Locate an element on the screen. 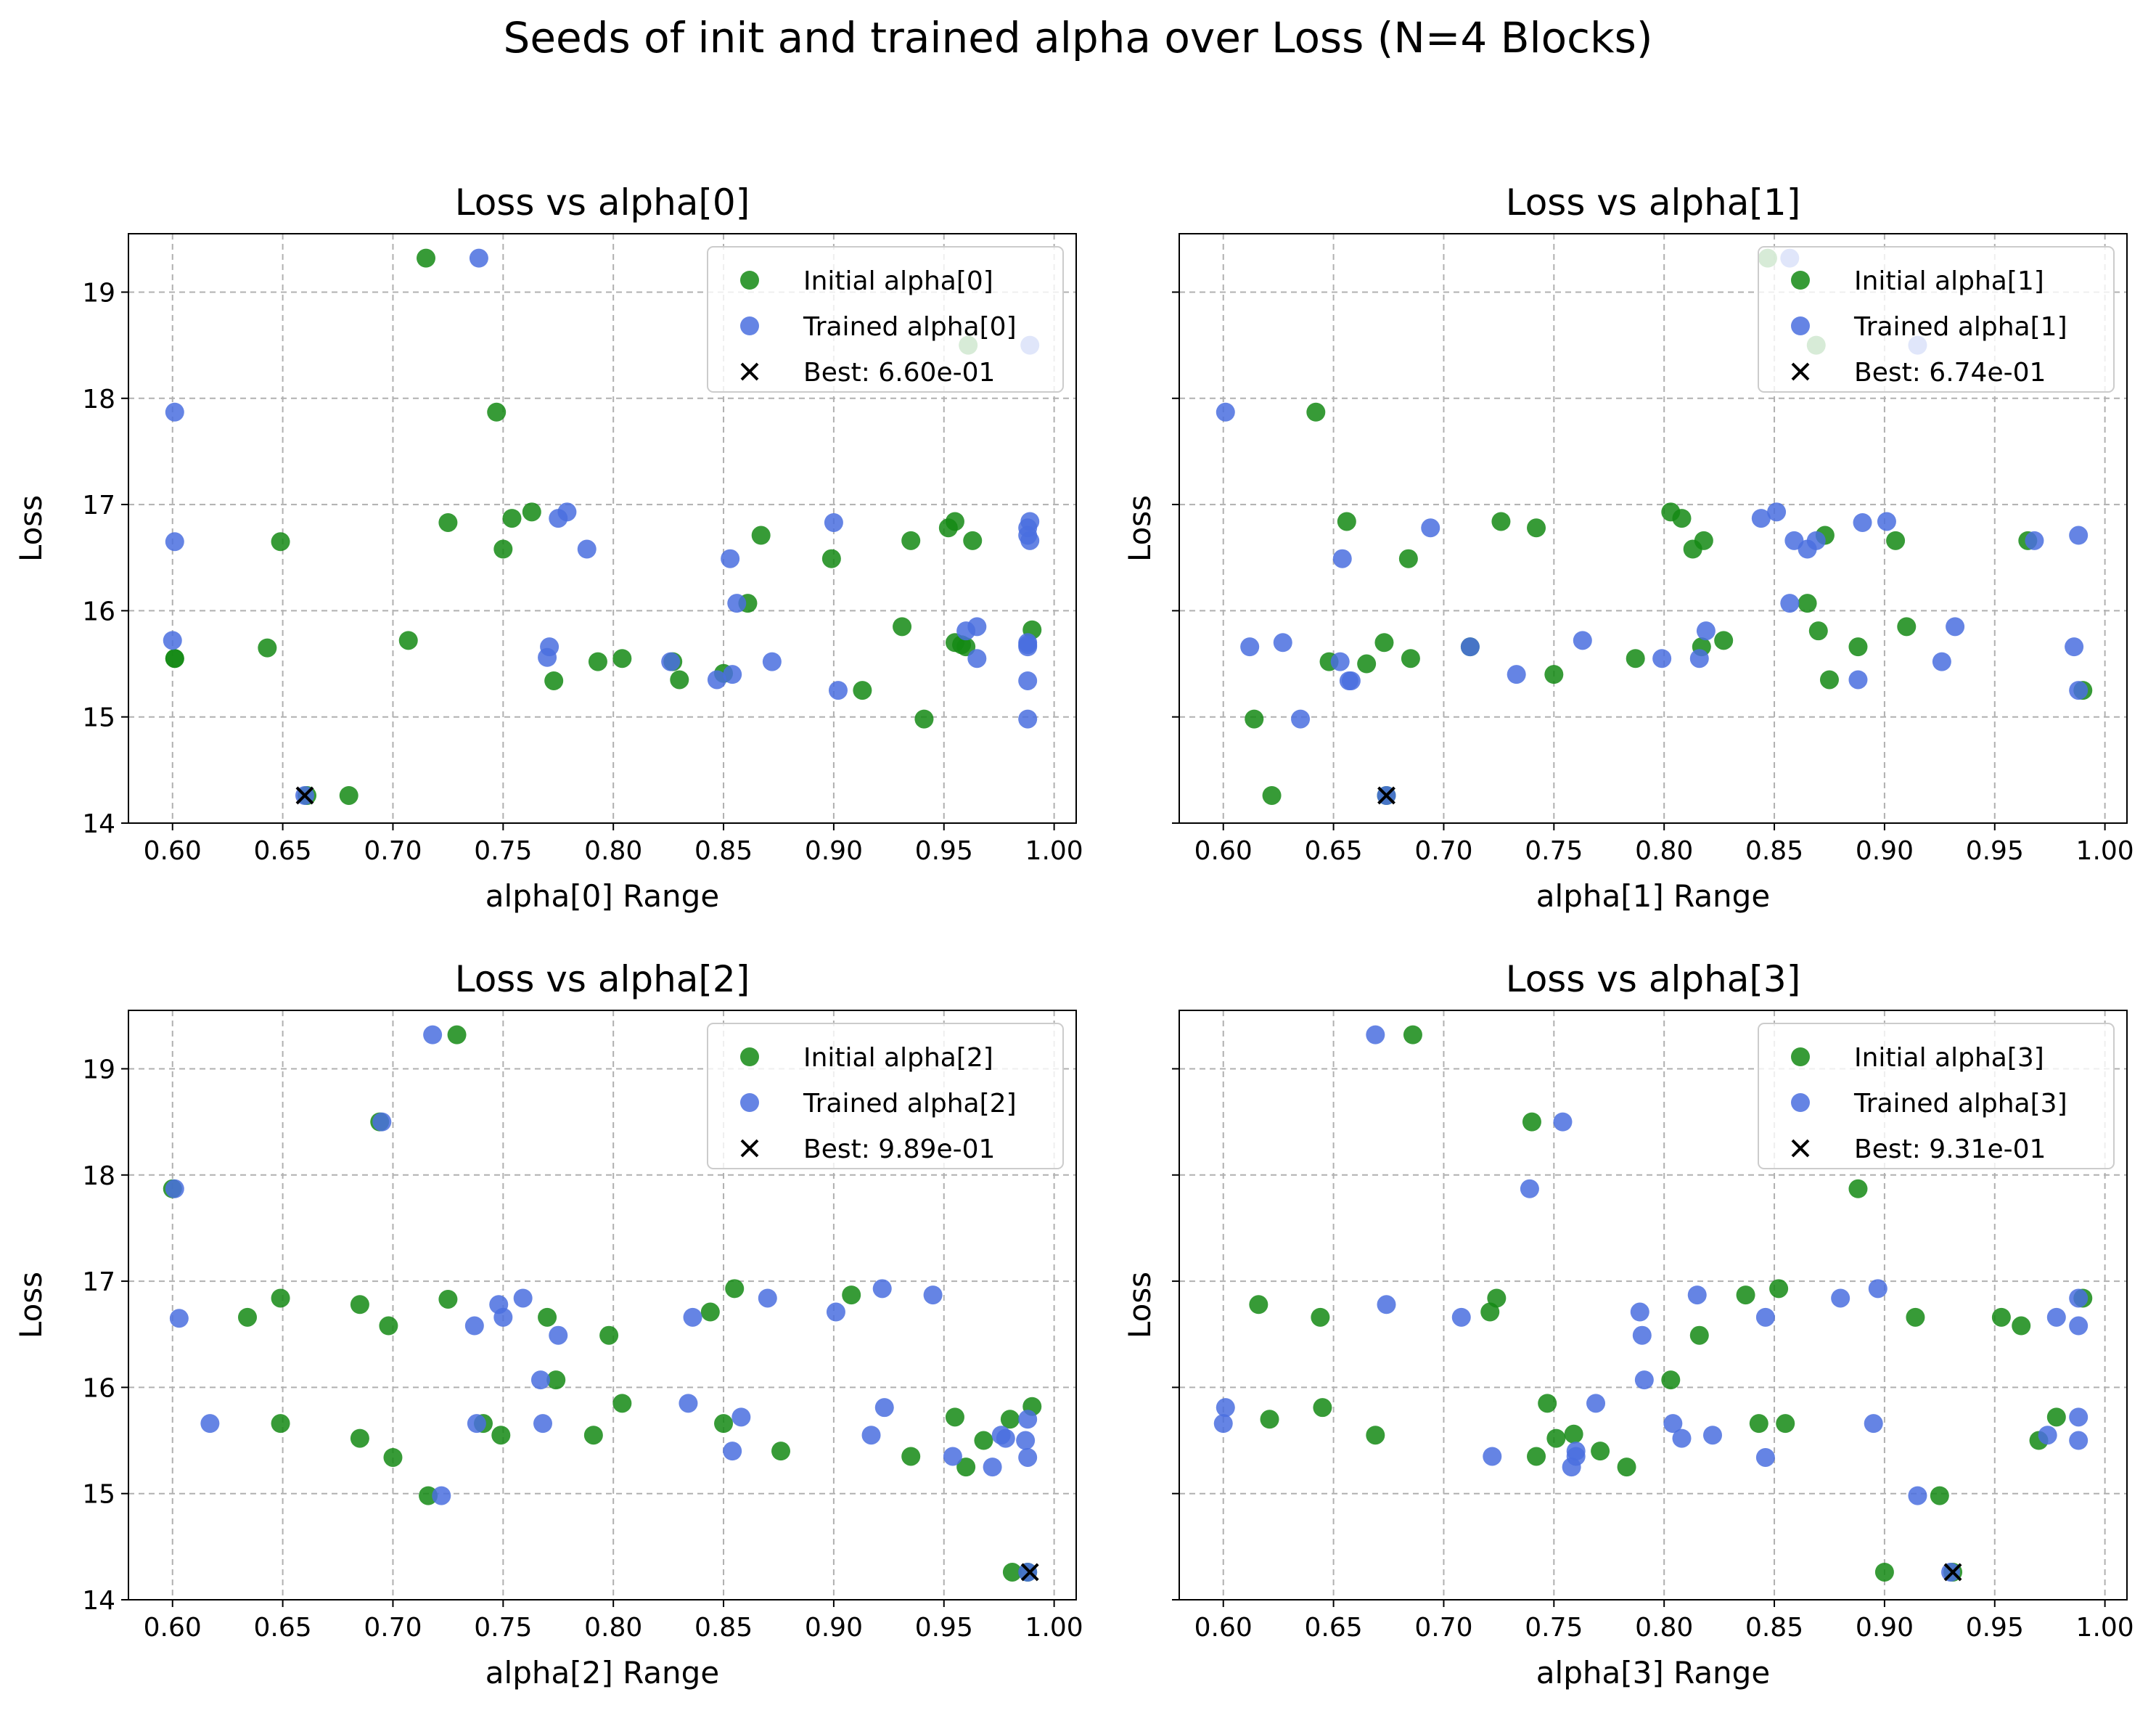  x-axis-label: alpha[3] Range is located at coordinates (1653, 1672).